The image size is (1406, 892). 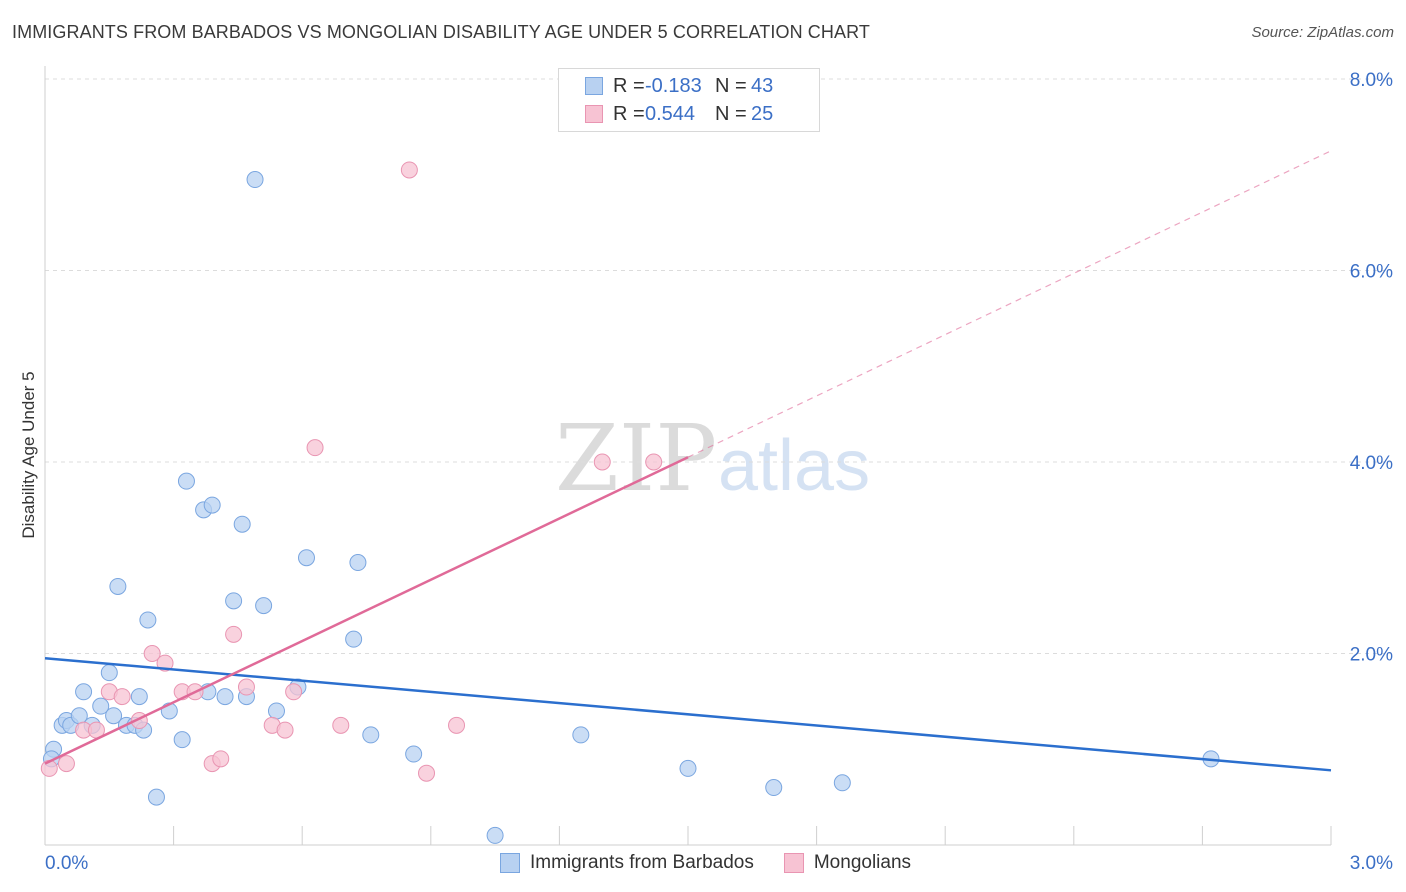 What do you see at coordinates (636, 458) in the screenshot?
I see `watermark-zip: ZIP` at bounding box center [636, 458].